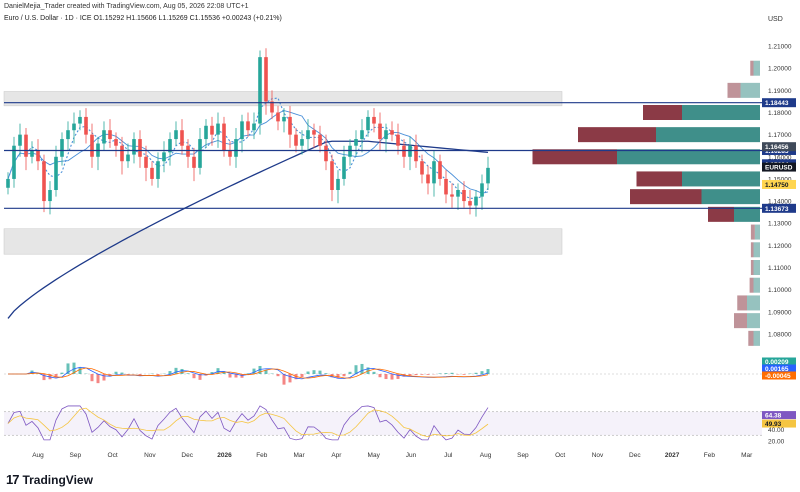  I want to click on time-tick-17: 2027, so click(672, 455).